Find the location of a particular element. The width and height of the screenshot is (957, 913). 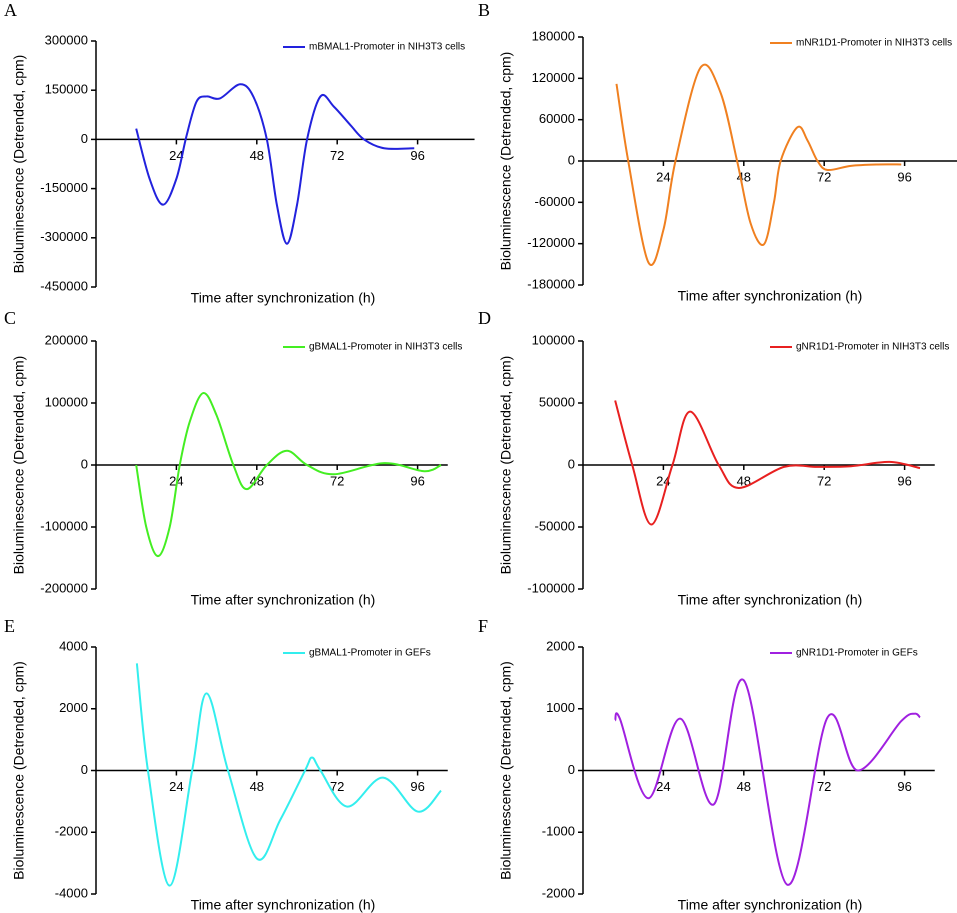

y-tick-label: 120000 is located at coordinates (553, 77).